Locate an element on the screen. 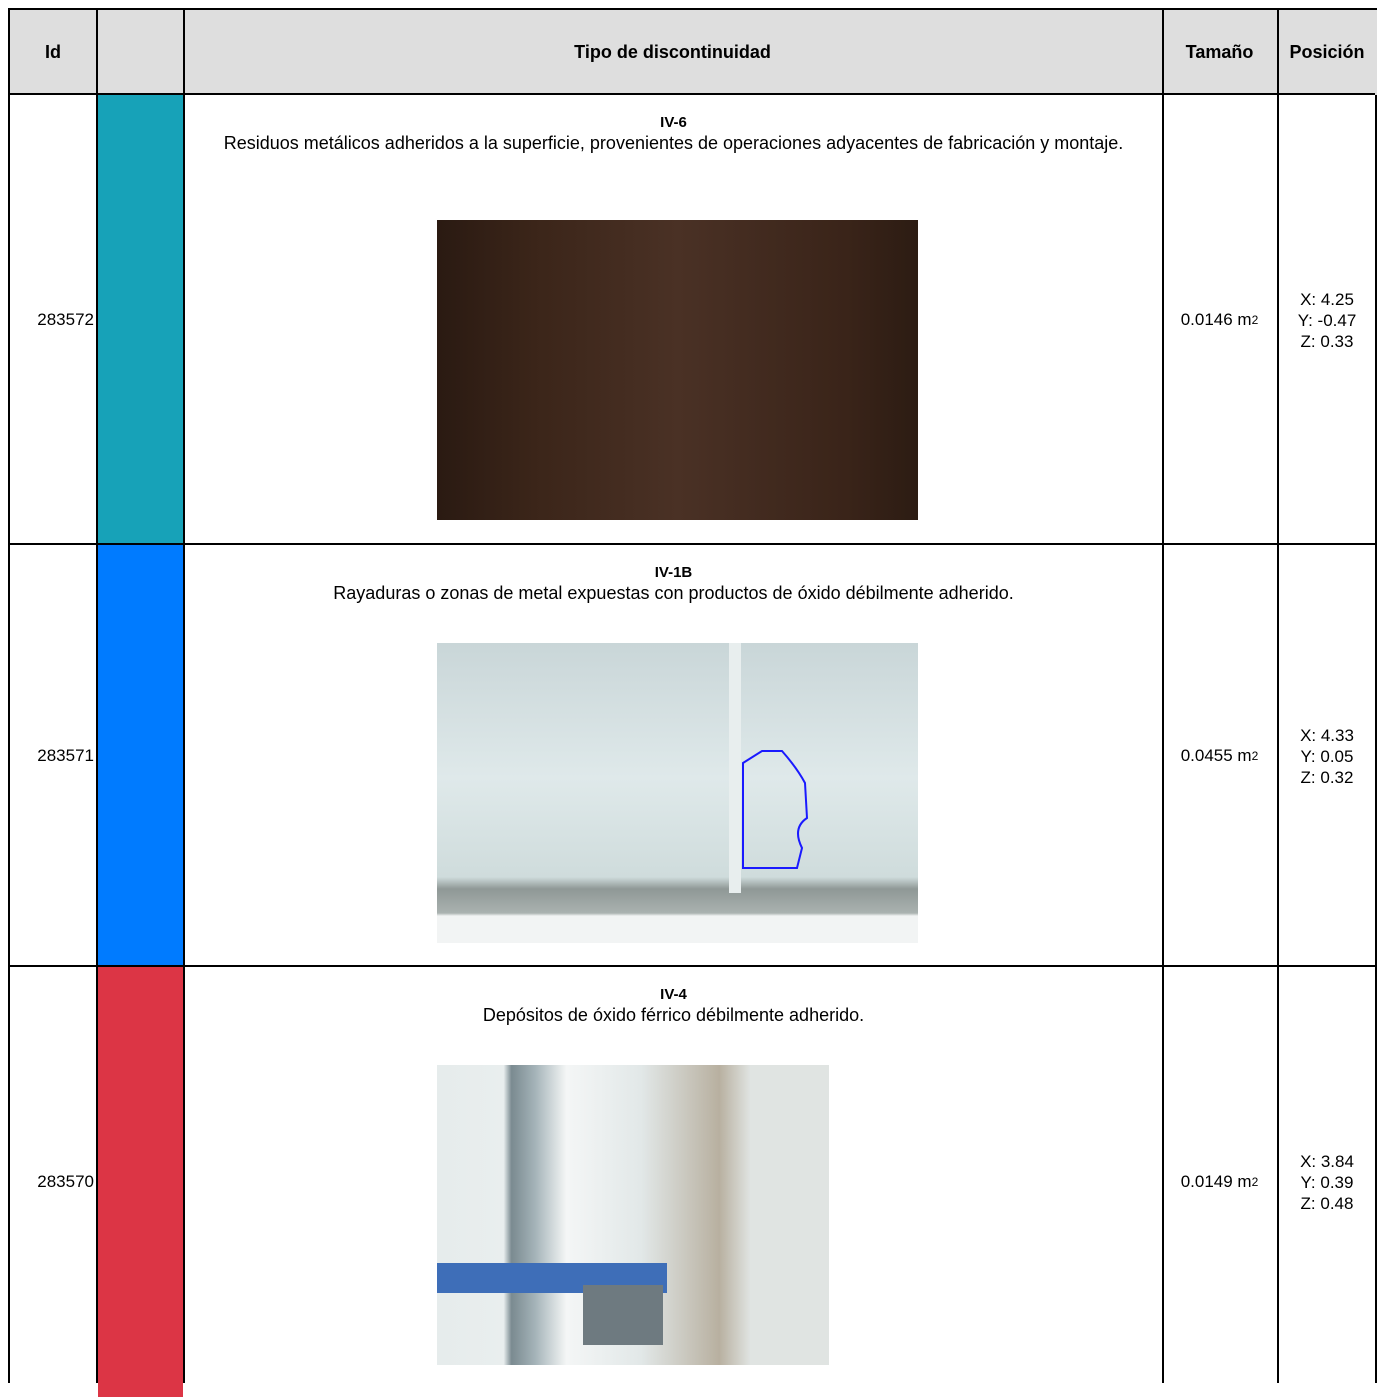  position-line: Y: 0.05 is located at coordinates (1327, 756).